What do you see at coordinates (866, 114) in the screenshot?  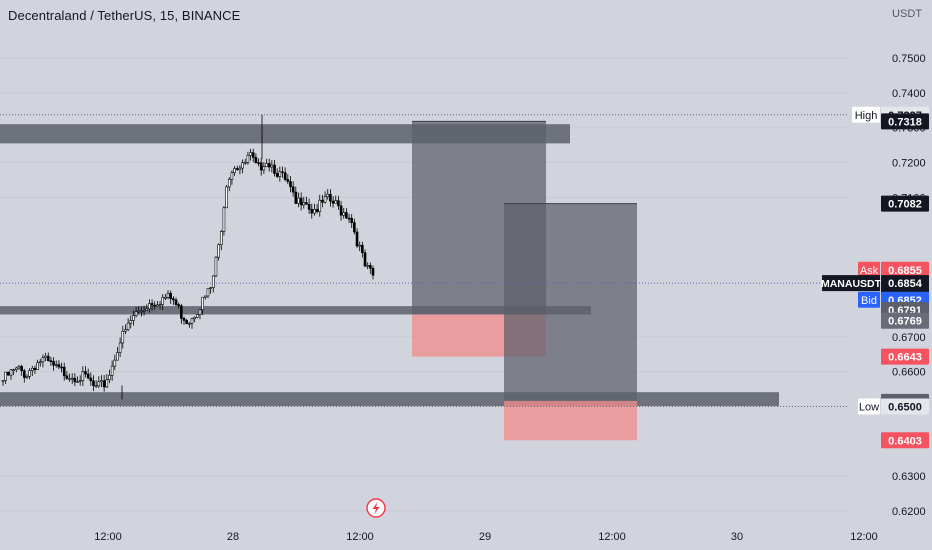 I see `high-tag-label-bg` at bounding box center [866, 114].